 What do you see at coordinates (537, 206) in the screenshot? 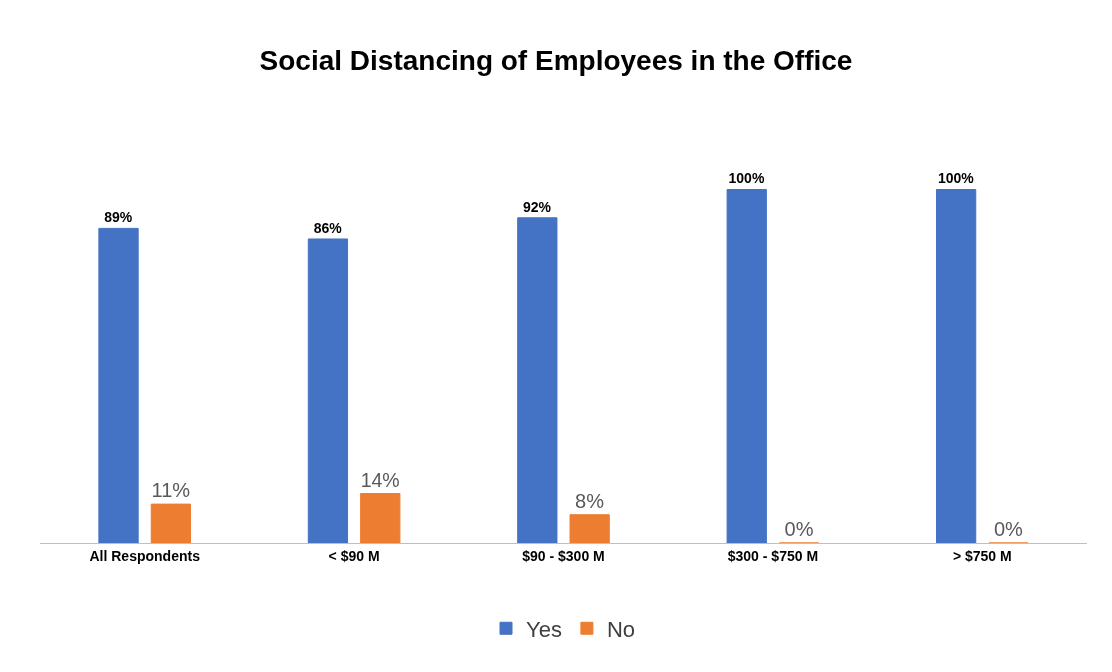
I see `data-label: 92%` at bounding box center [537, 206].